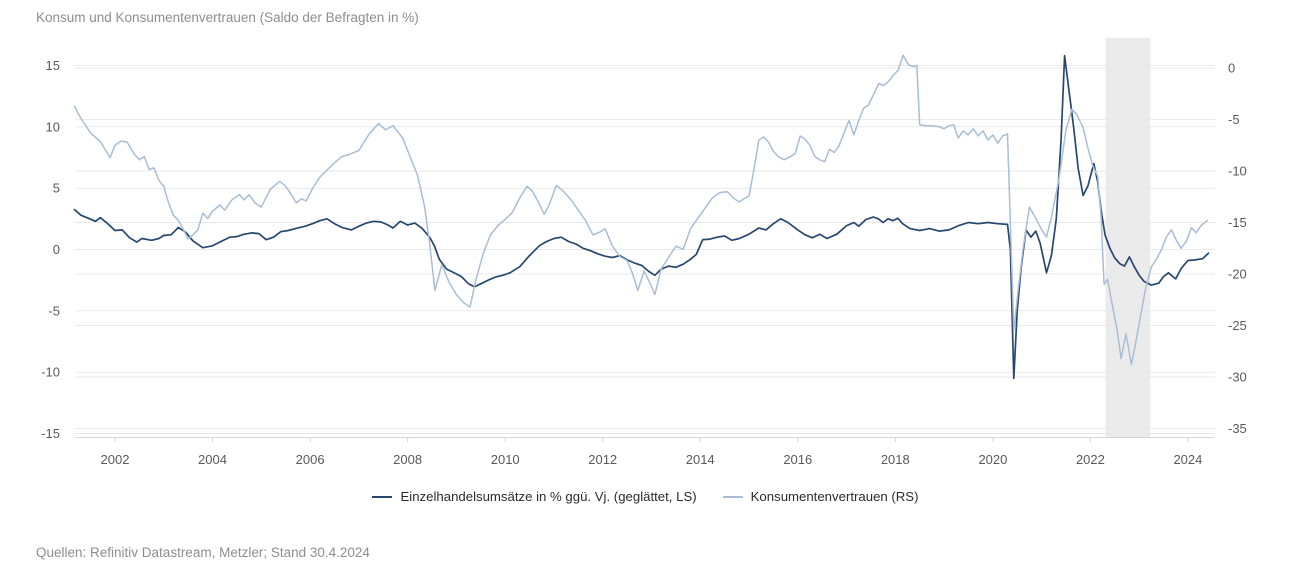 This screenshot has height=574, width=1291. I want to click on right-axis-tick-label: -15, so click(1237, 222).